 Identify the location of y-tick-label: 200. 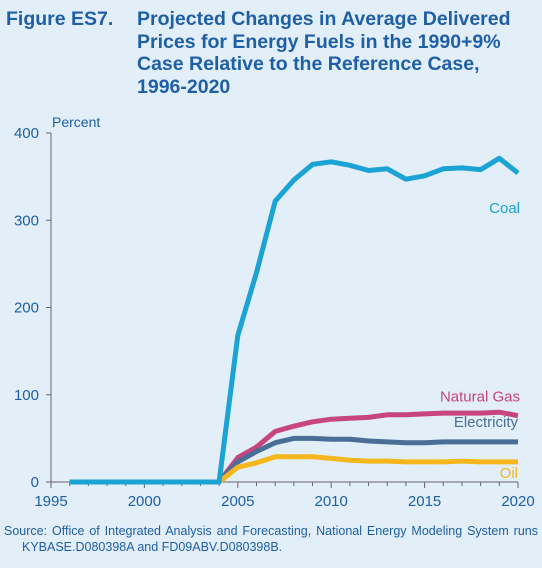
(26, 308).